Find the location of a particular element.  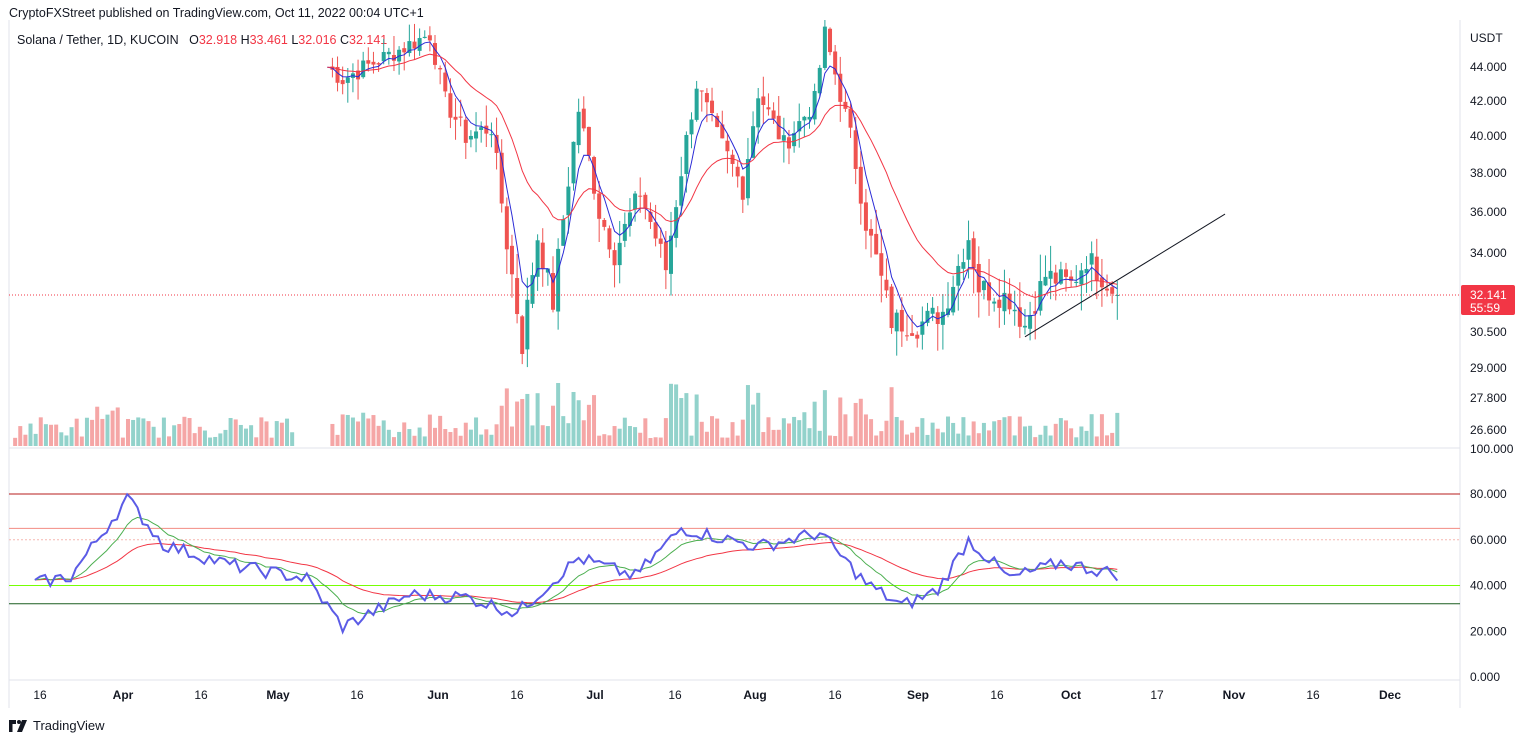

open-label: O is located at coordinates (194, 40).